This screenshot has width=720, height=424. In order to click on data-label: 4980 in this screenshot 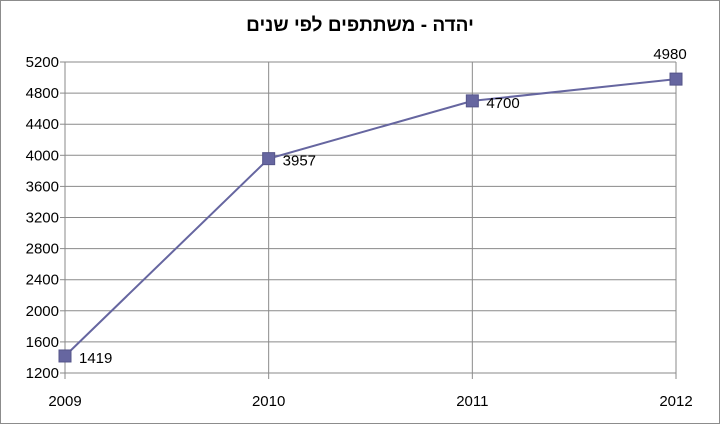, I will do `click(669, 54)`.